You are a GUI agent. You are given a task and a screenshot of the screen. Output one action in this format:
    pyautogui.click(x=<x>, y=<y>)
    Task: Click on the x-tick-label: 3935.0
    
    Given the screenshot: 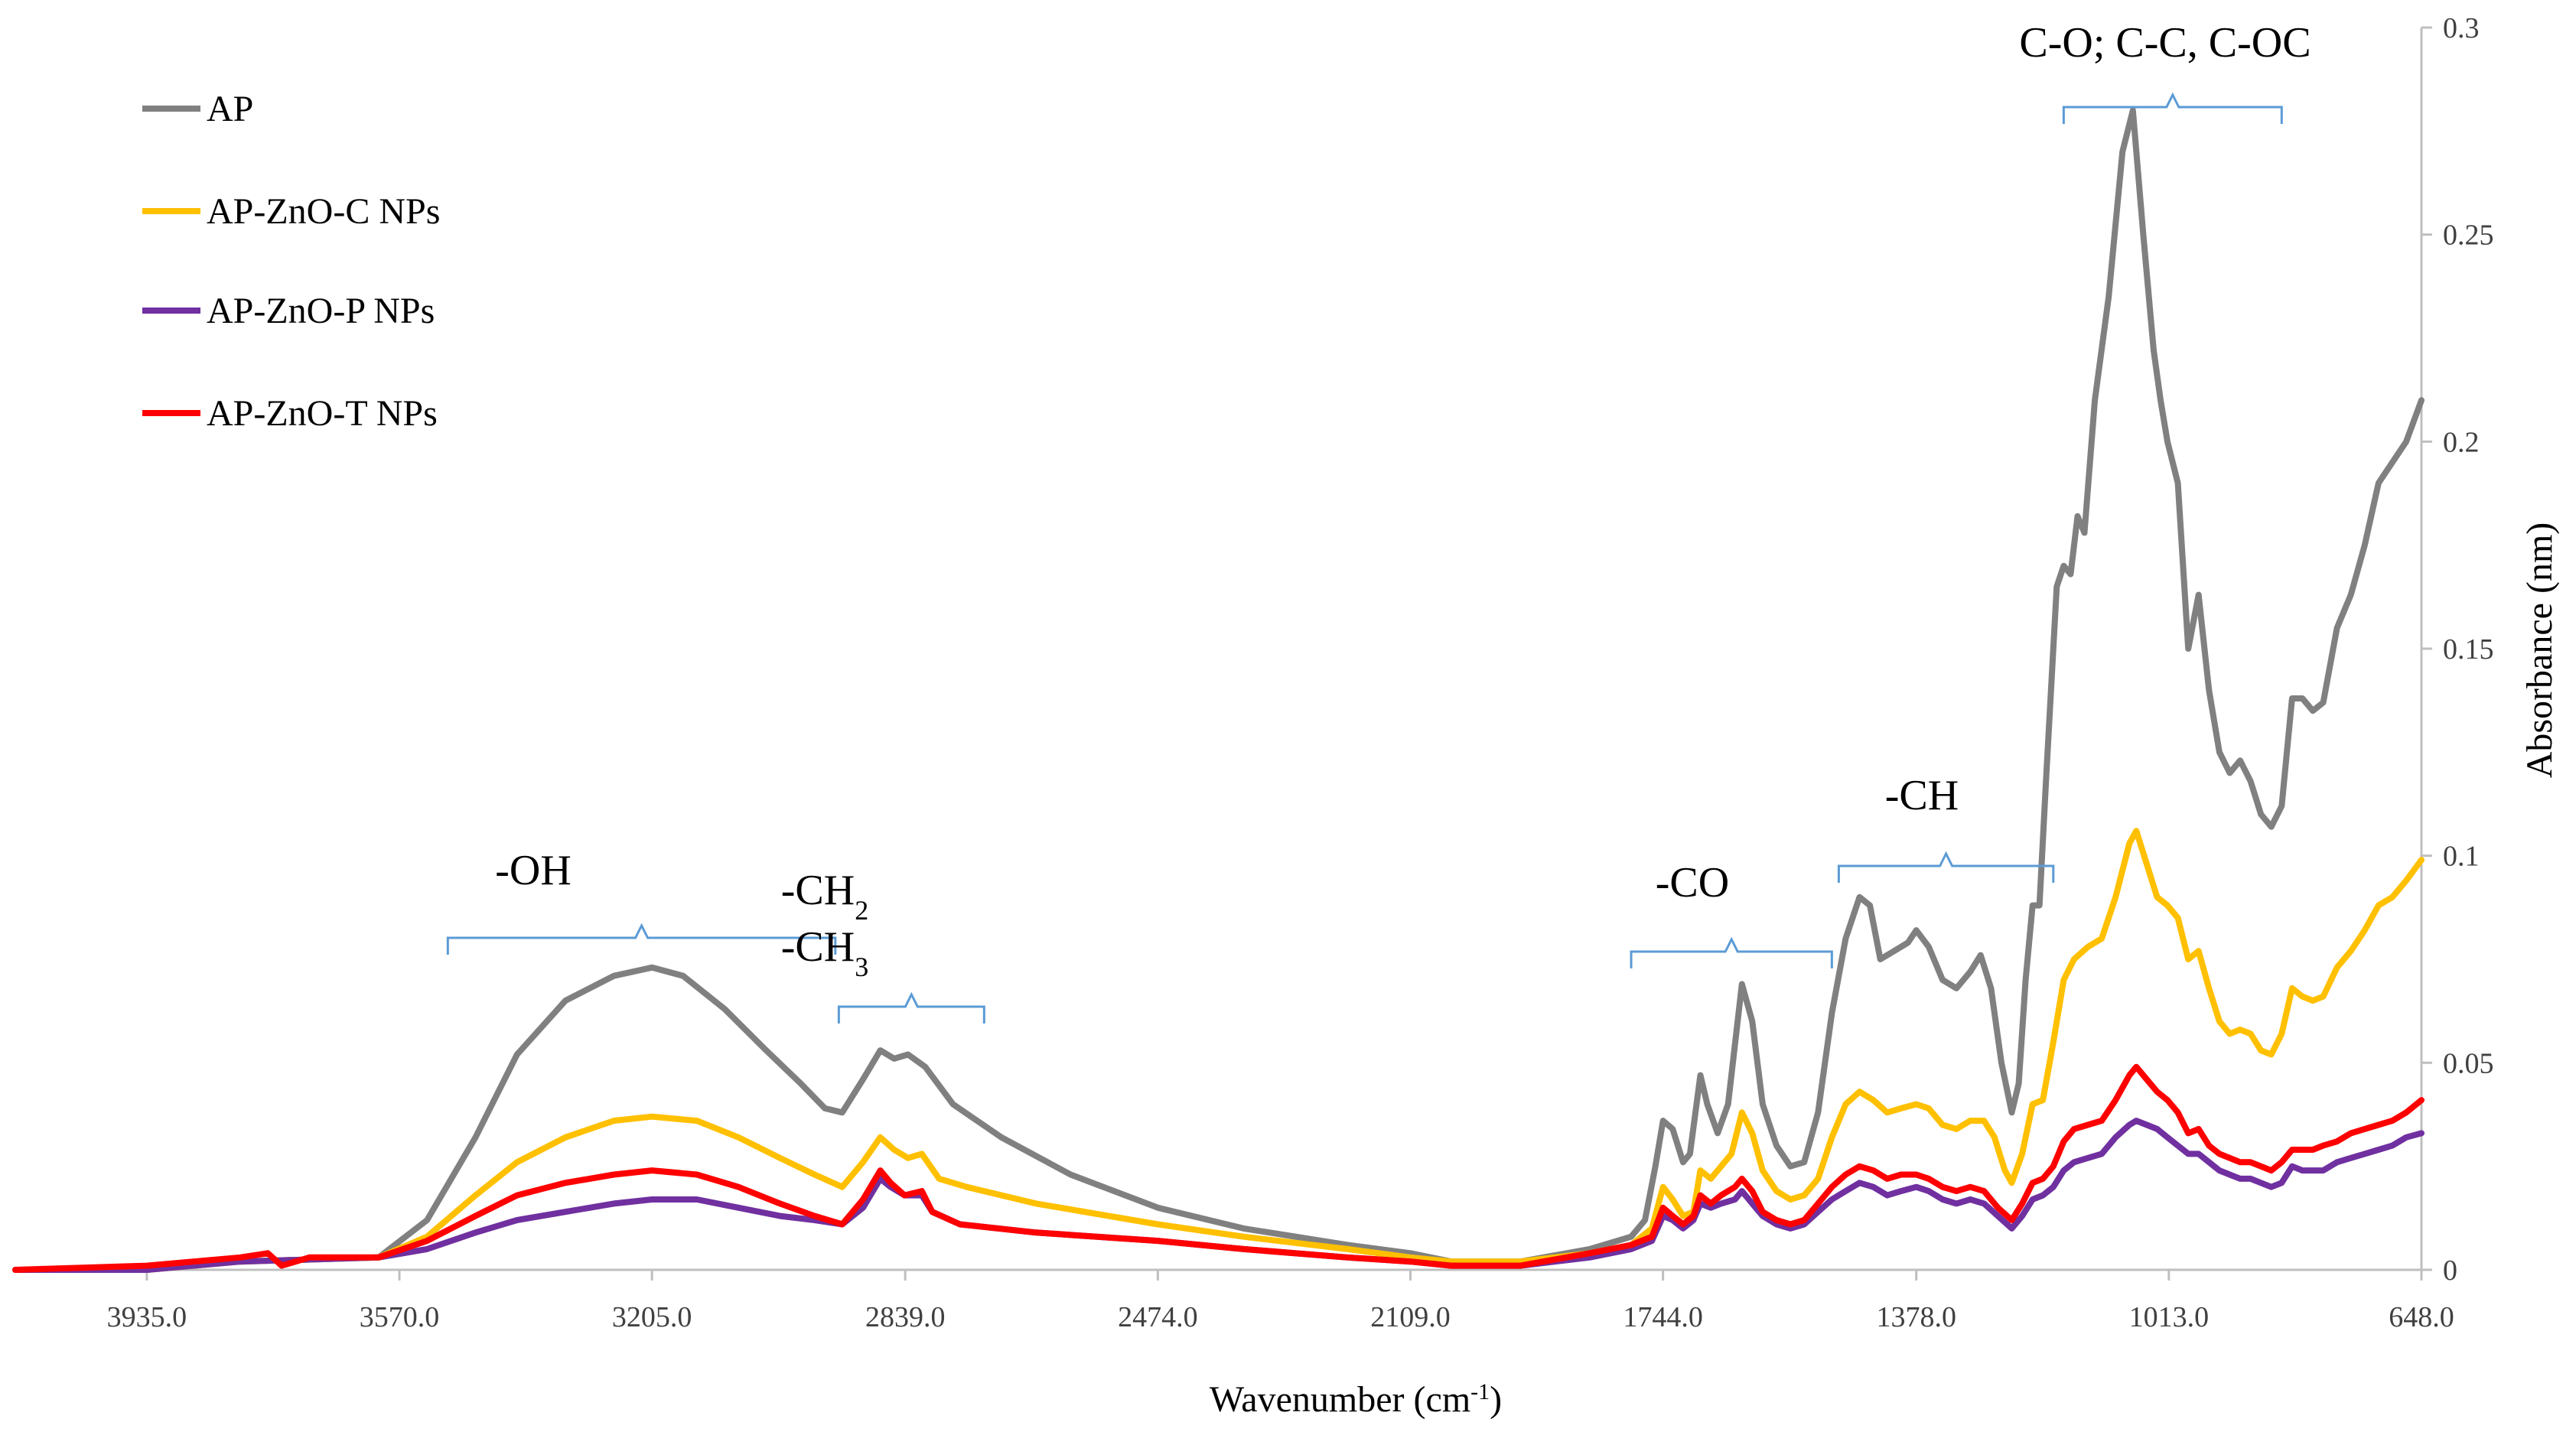 What is the action you would take?
    pyautogui.click(x=147, y=1317)
    